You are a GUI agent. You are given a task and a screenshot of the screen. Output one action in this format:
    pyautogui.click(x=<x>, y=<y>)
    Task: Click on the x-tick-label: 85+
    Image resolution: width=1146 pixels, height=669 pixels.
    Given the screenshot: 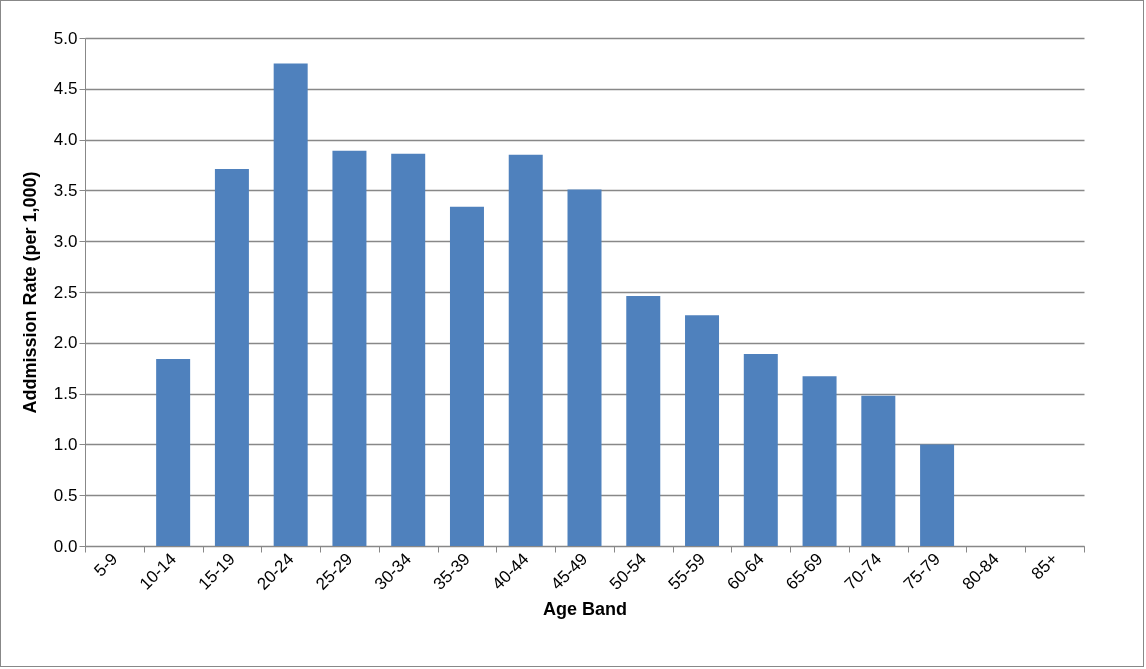 What is the action you would take?
    pyautogui.click(x=1044, y=566)
    